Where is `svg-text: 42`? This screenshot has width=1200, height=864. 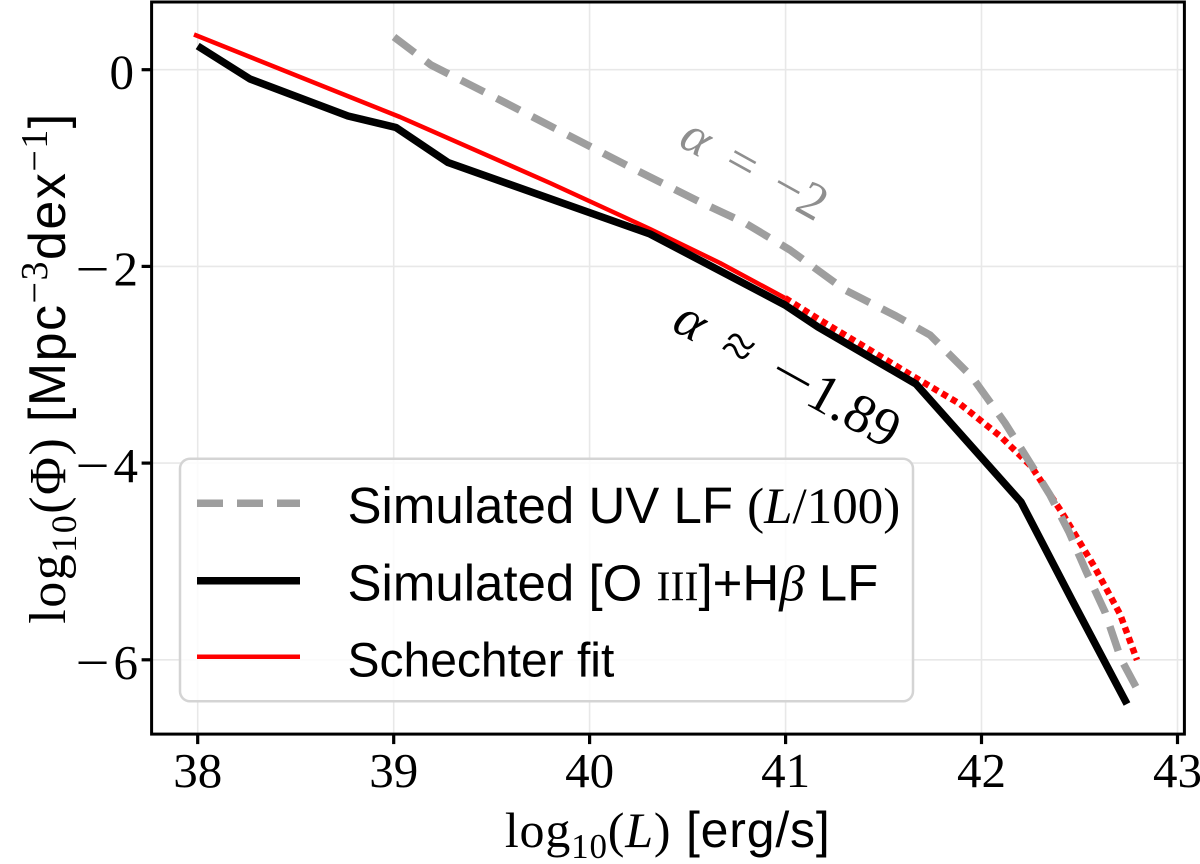
svg-text: 42 is located at coordinates (981, 770).